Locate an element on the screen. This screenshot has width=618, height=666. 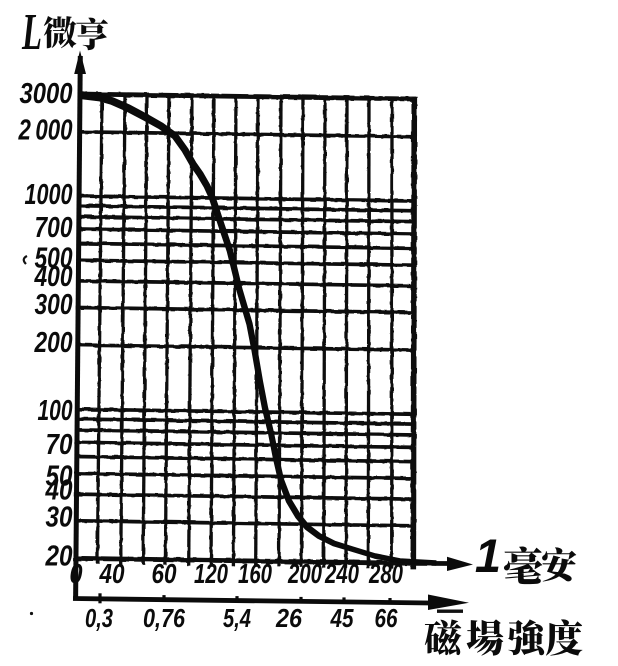
svg-text: 0 is located at coordinates (76, 573).